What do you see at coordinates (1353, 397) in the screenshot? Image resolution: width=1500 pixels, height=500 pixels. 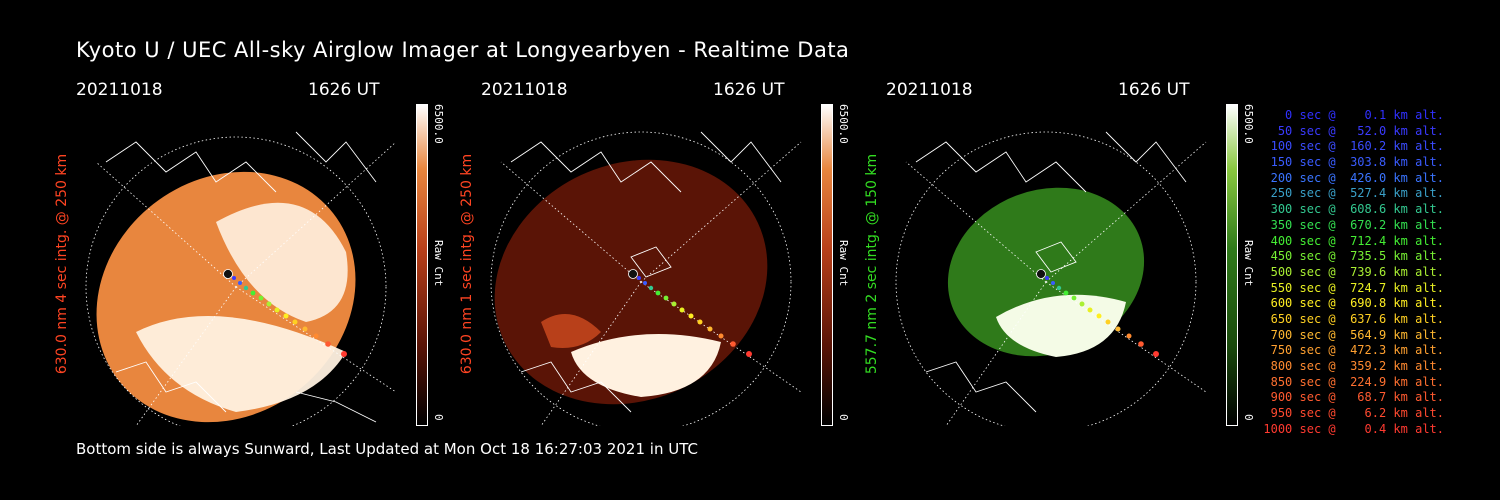 I see `legend-row: 900 sec @ 68.7 km alt.` at bounding box center [1353, 397].